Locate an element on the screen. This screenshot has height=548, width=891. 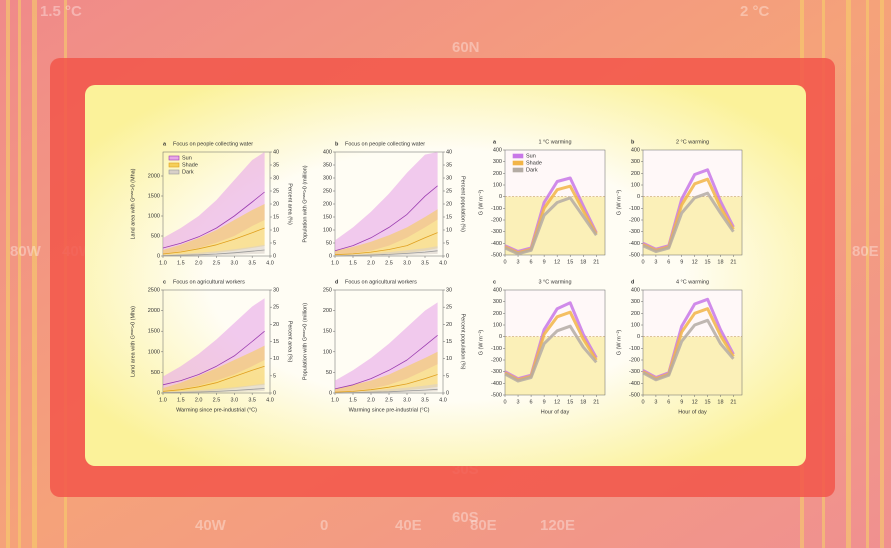
map-label: 0 is located at coordinates (324, 525).